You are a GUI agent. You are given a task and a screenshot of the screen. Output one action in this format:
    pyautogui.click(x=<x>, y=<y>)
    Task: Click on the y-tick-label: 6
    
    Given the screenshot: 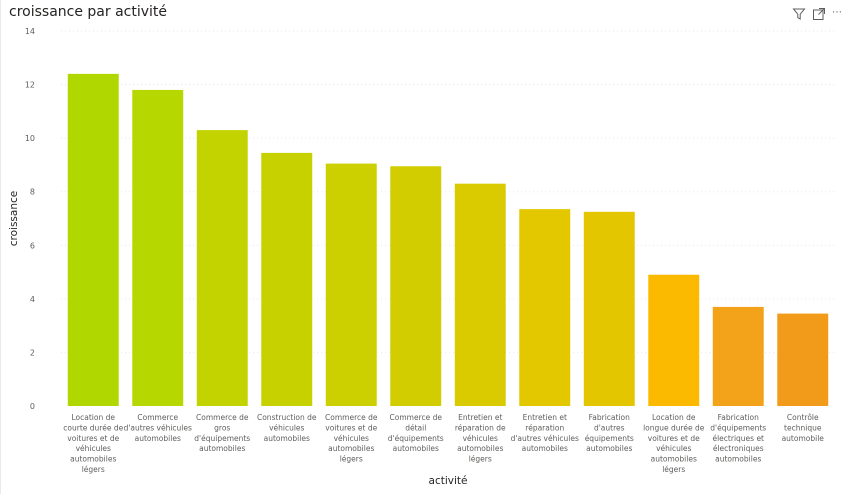 What is the action you would take?
    pyautogui.click(x=32, y=245)
    